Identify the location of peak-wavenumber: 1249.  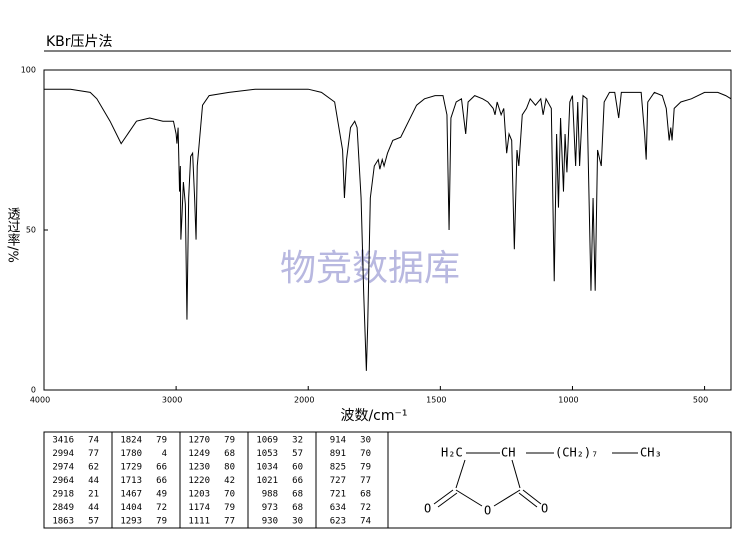
(199, 454).